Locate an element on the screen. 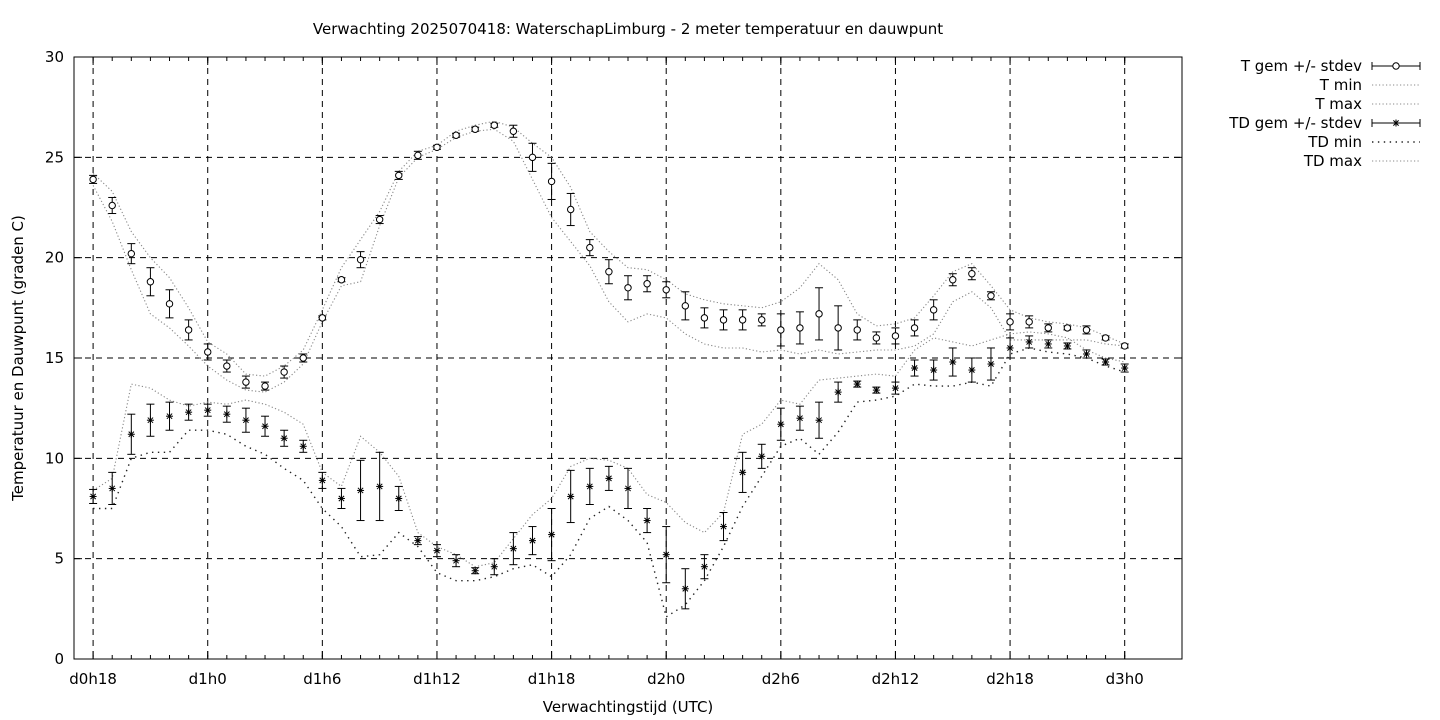 The width and height of the screenshot is (1440, 720). x-tick-label: d3h0 is located at coordinates (1125, 679).